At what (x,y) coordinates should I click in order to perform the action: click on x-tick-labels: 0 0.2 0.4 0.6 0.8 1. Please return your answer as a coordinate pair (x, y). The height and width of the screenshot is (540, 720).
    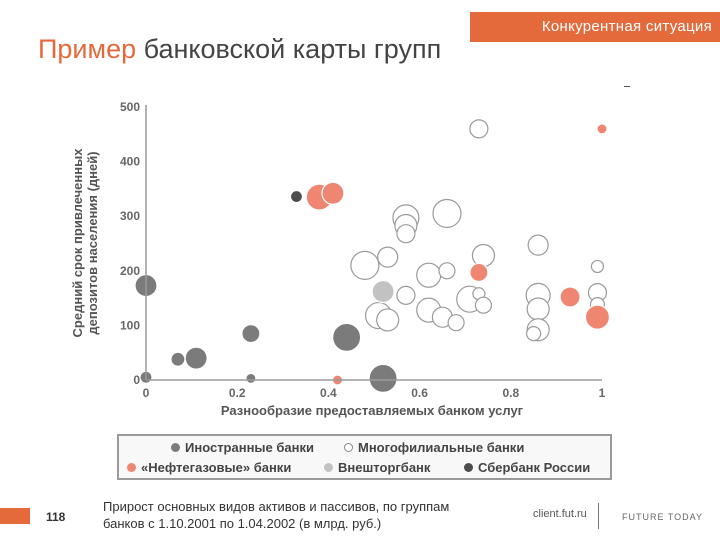
    Looking at the image, I should click on (374, 393).